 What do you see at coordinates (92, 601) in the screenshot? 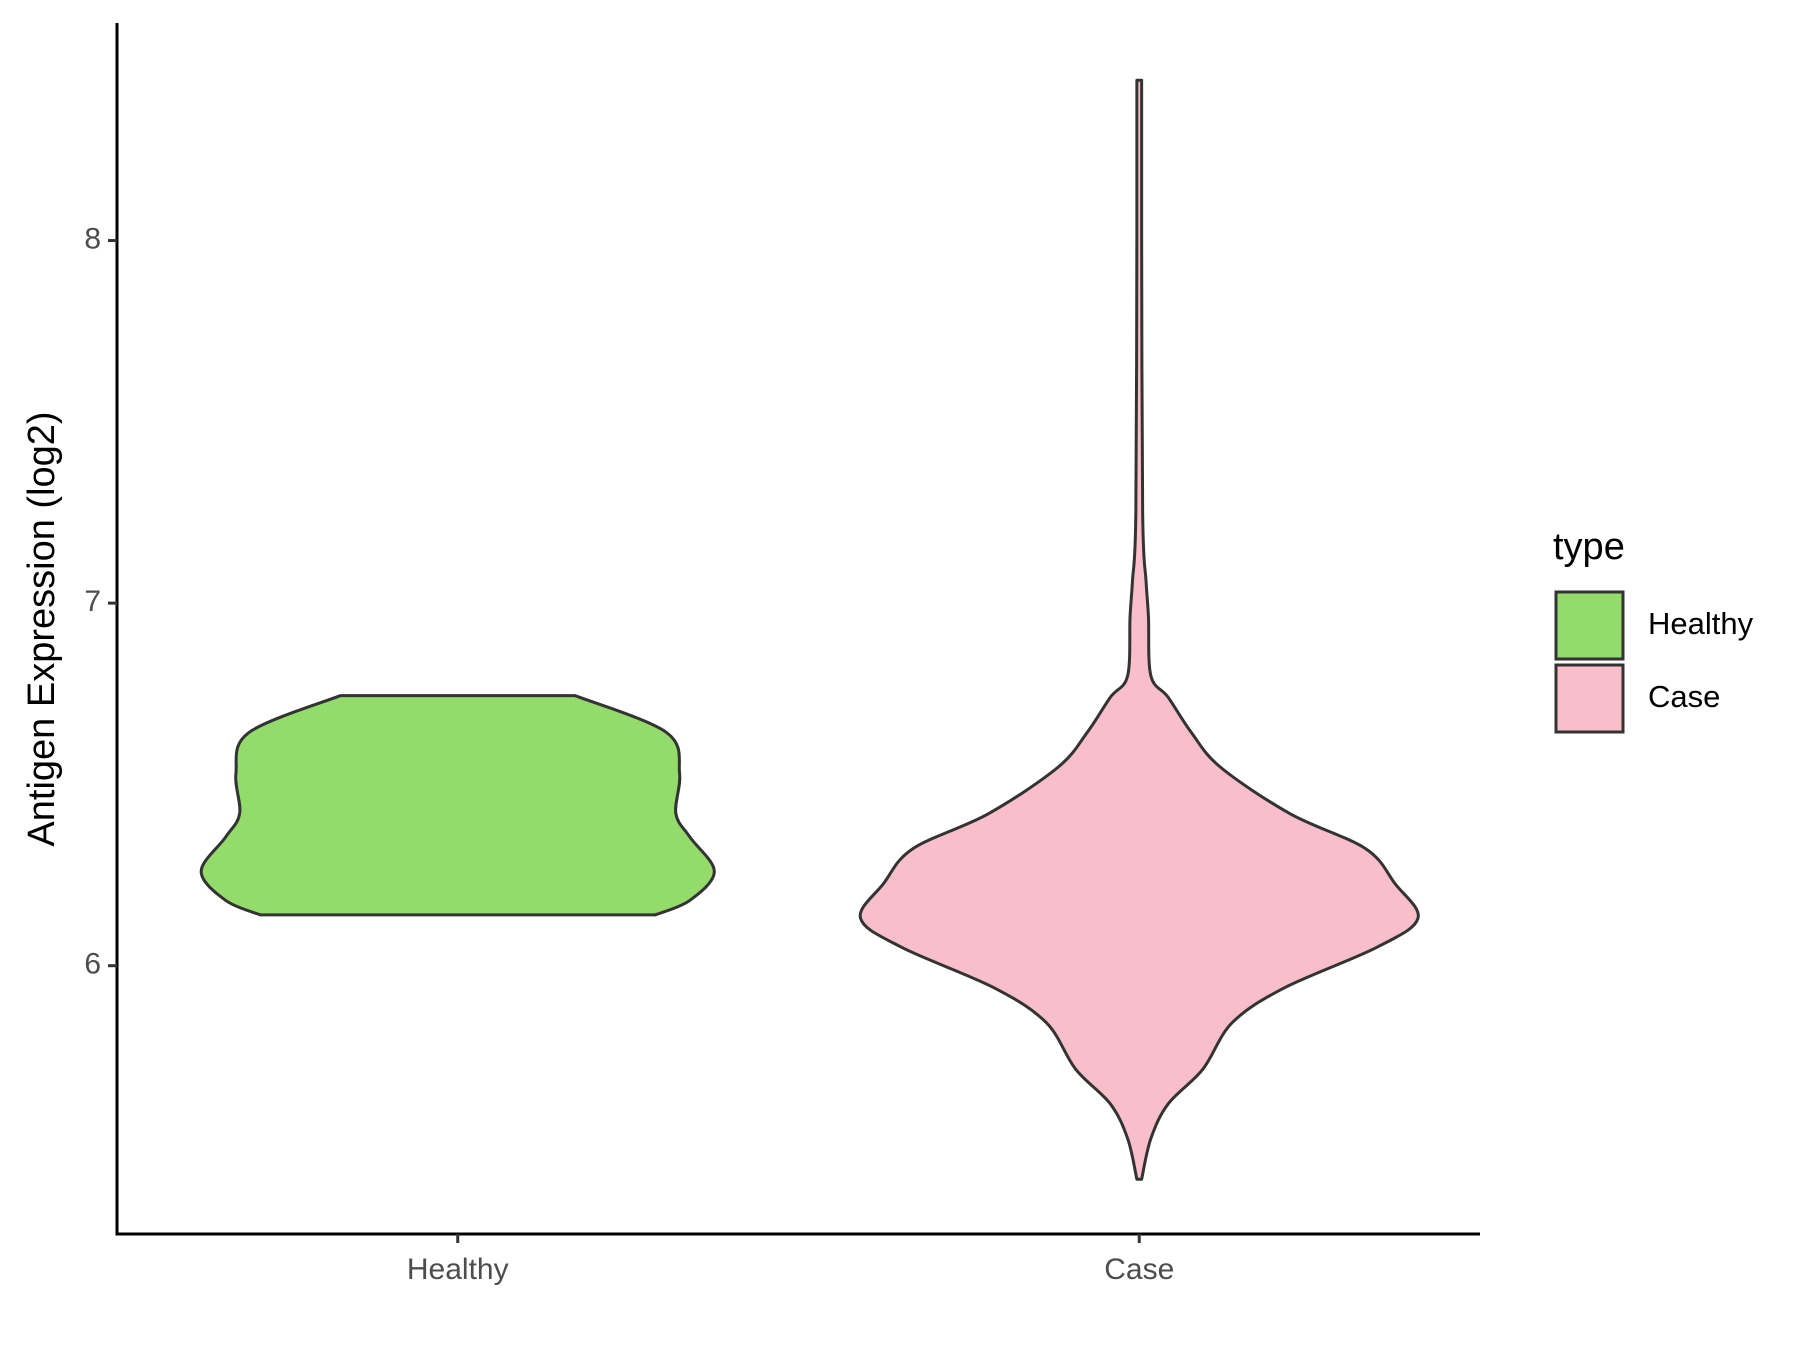
I see `y-tick-label: 7` at bounding box center [92, 601].